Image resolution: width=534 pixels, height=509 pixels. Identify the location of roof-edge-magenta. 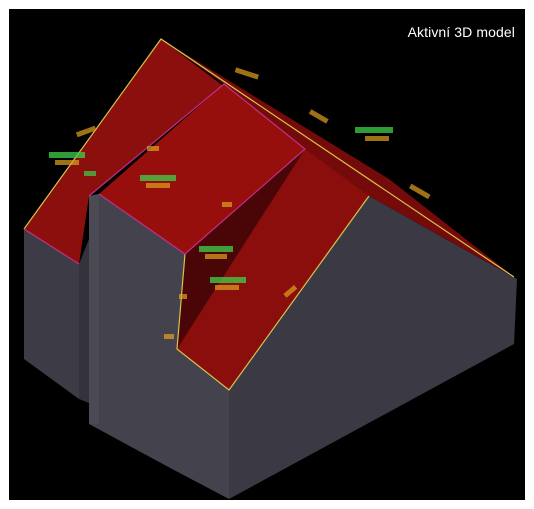
(197, 169).